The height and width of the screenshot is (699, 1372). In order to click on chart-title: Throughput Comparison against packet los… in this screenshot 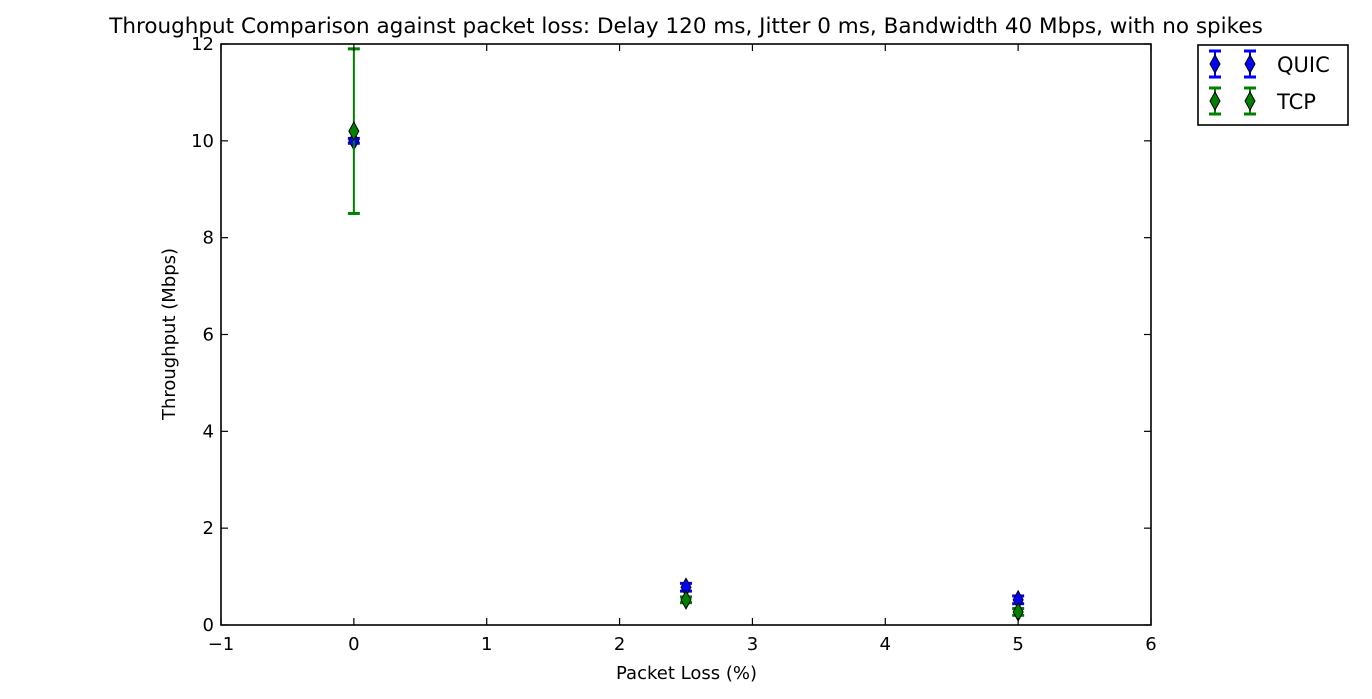, I will do `click(685, 26)`.